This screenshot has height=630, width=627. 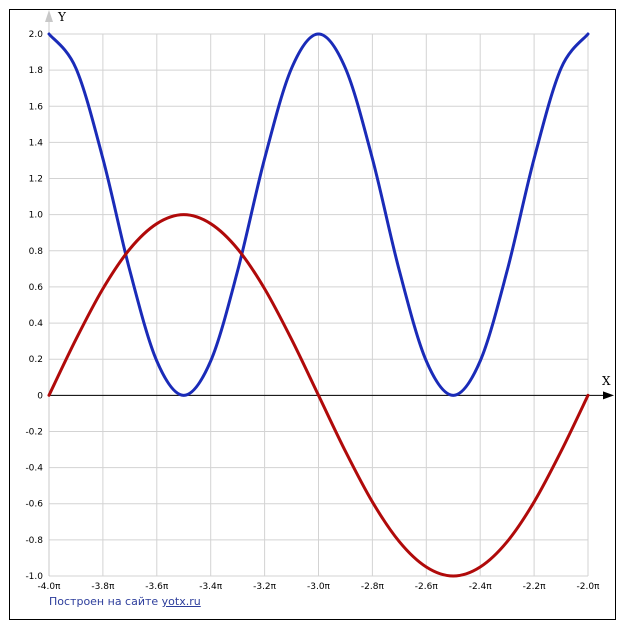 I want to click on y-tick-label: 0.4, so click(x=36, y=324).